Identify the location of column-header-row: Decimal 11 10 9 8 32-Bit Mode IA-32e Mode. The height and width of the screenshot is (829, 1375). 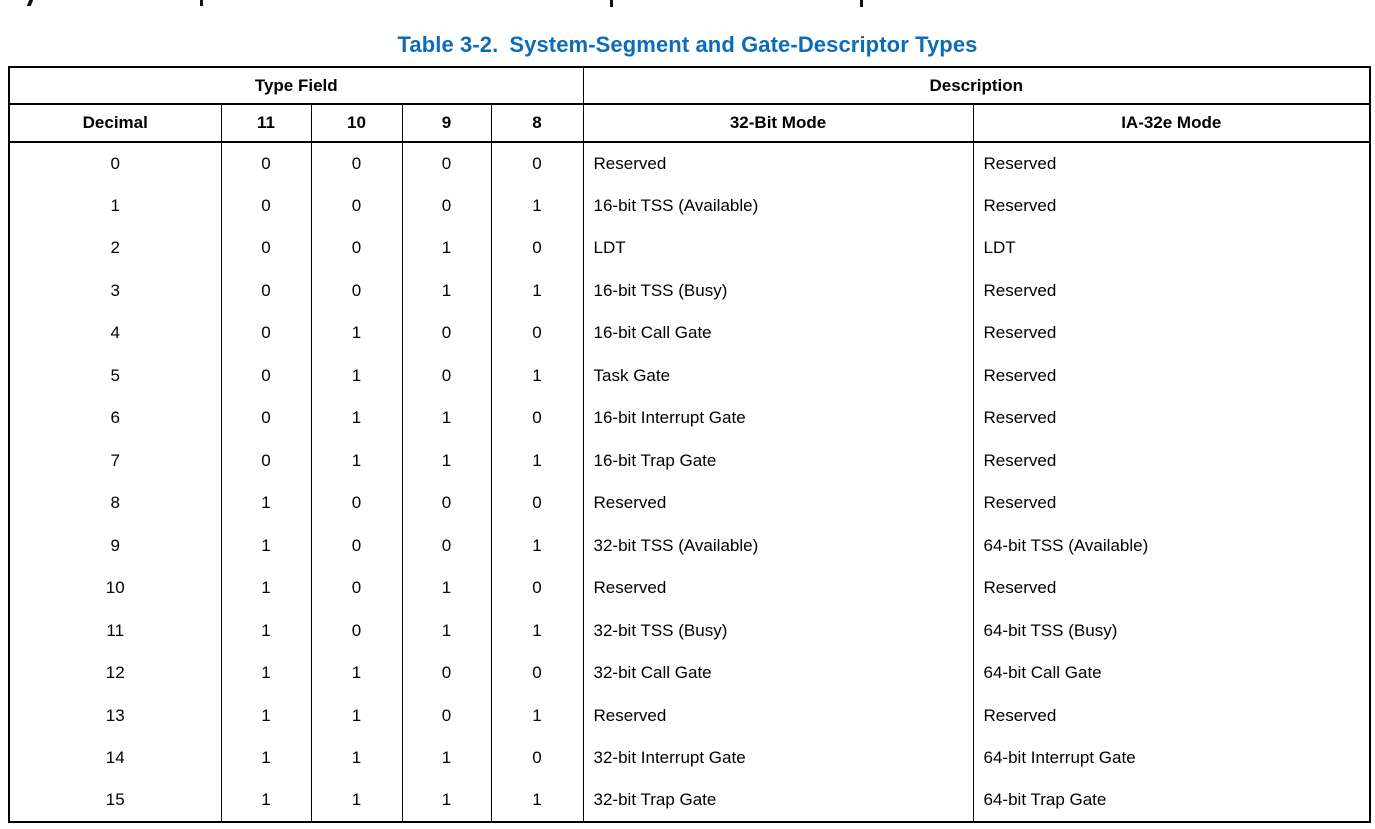
(689, 123).